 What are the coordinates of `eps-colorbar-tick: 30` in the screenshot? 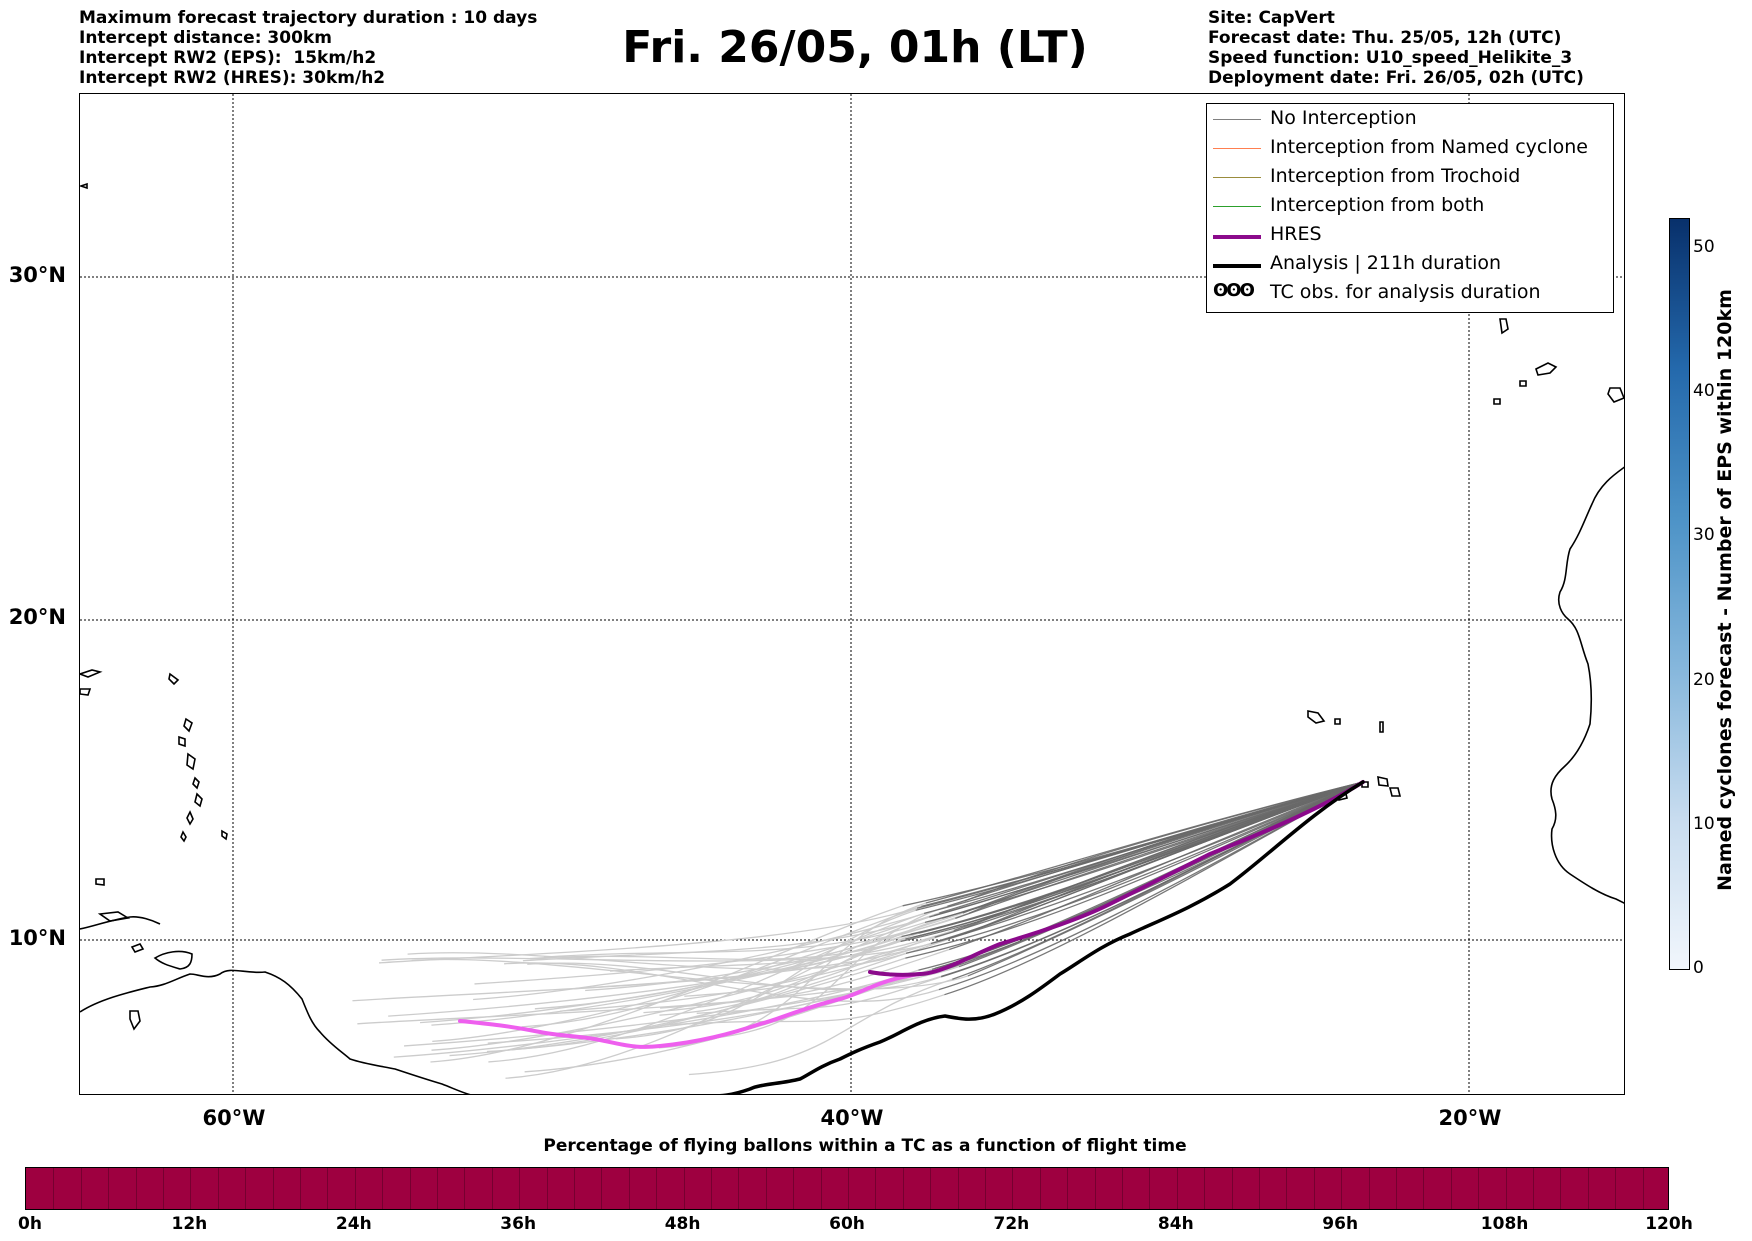 It's located at (1704, 535).